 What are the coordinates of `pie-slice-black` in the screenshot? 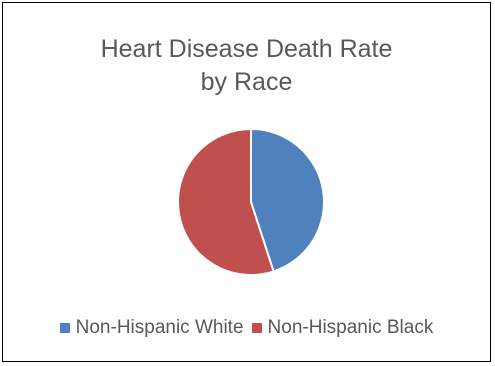 It's located at (226, 201).